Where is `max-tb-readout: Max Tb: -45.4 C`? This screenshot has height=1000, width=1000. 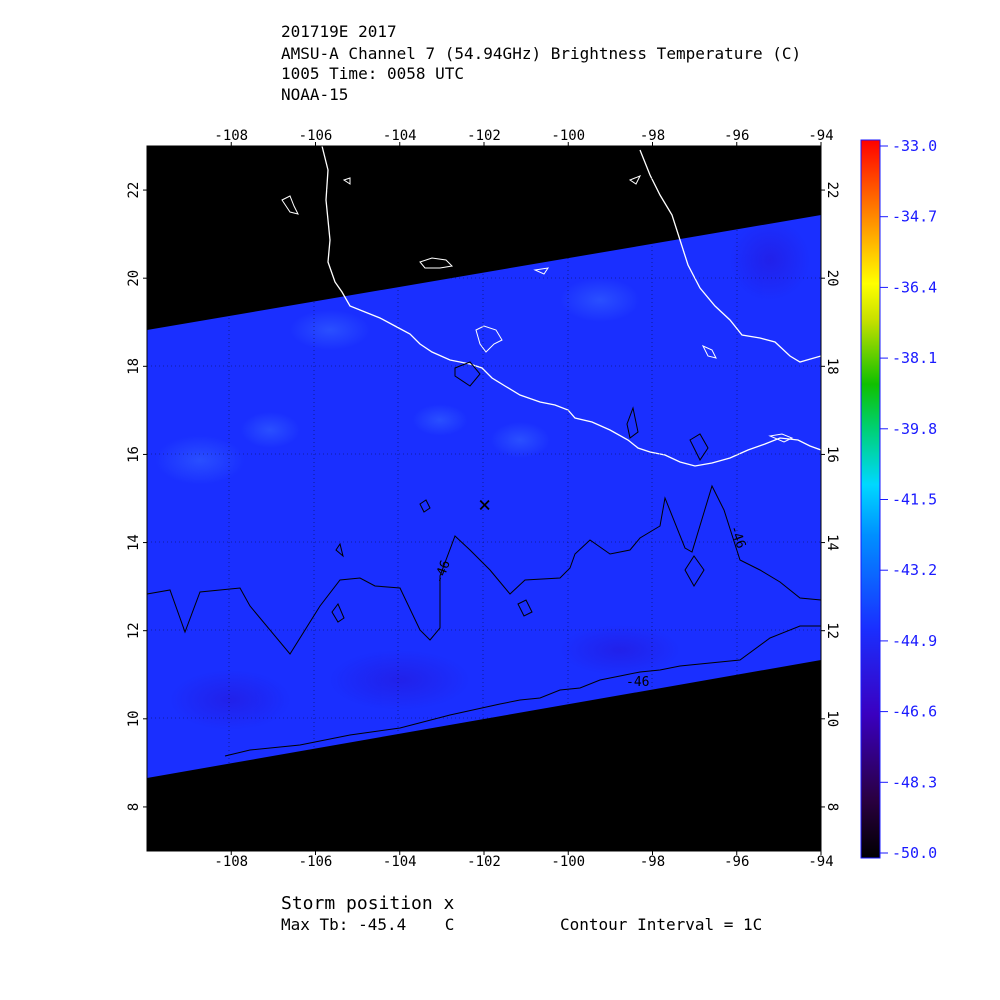
max-tb-readout: Max Tb: -45.4 C is located at coordinates (368, 924).